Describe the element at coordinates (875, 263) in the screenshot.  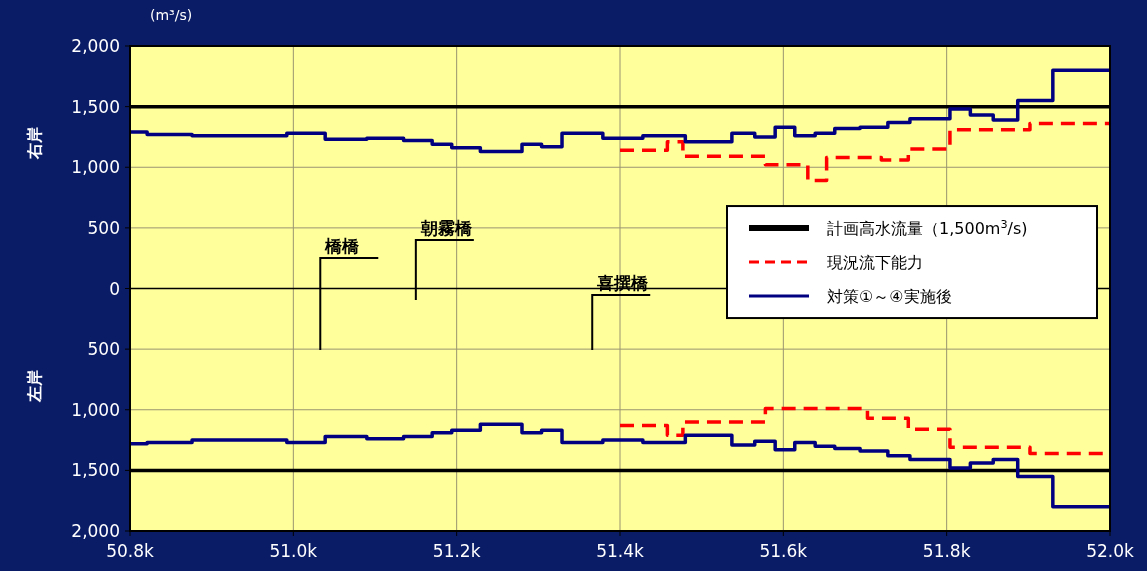
I see `legend-label: 現況流下能力` at that location.